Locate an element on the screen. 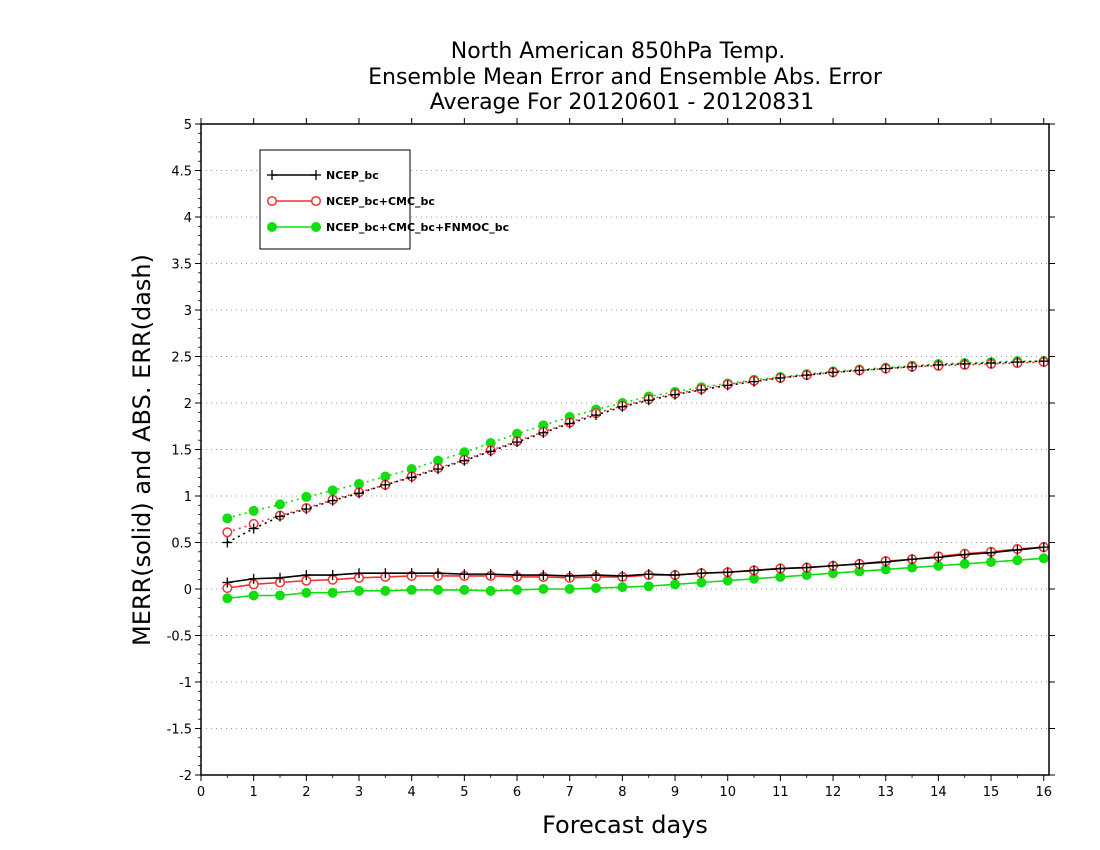  x-tick-label: 14 is located at coordinates (938, 792).